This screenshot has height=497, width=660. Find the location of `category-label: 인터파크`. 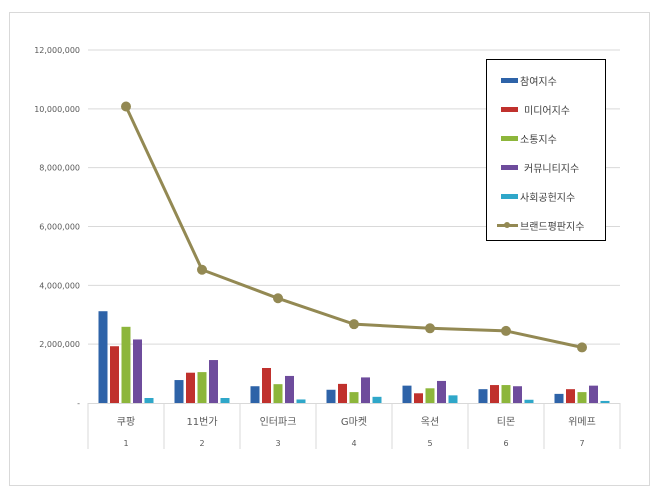

category-label: 인터파크 is located at coordinates (278, 422).